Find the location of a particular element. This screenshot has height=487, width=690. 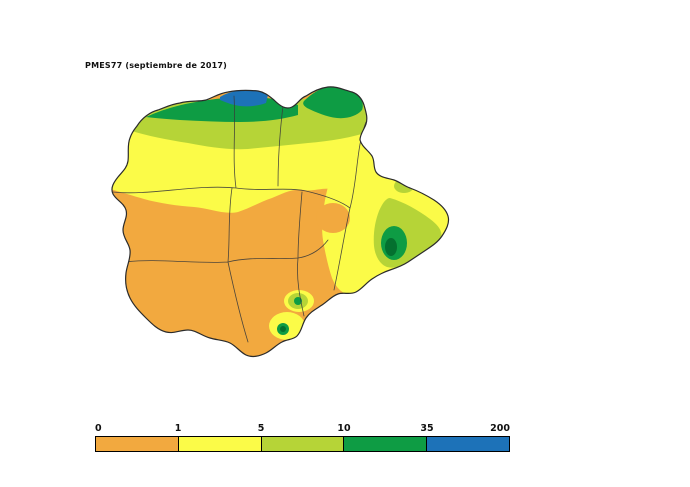

map-title: PMES77 (septiembre de 2017) is located at coordinates (156, 65).